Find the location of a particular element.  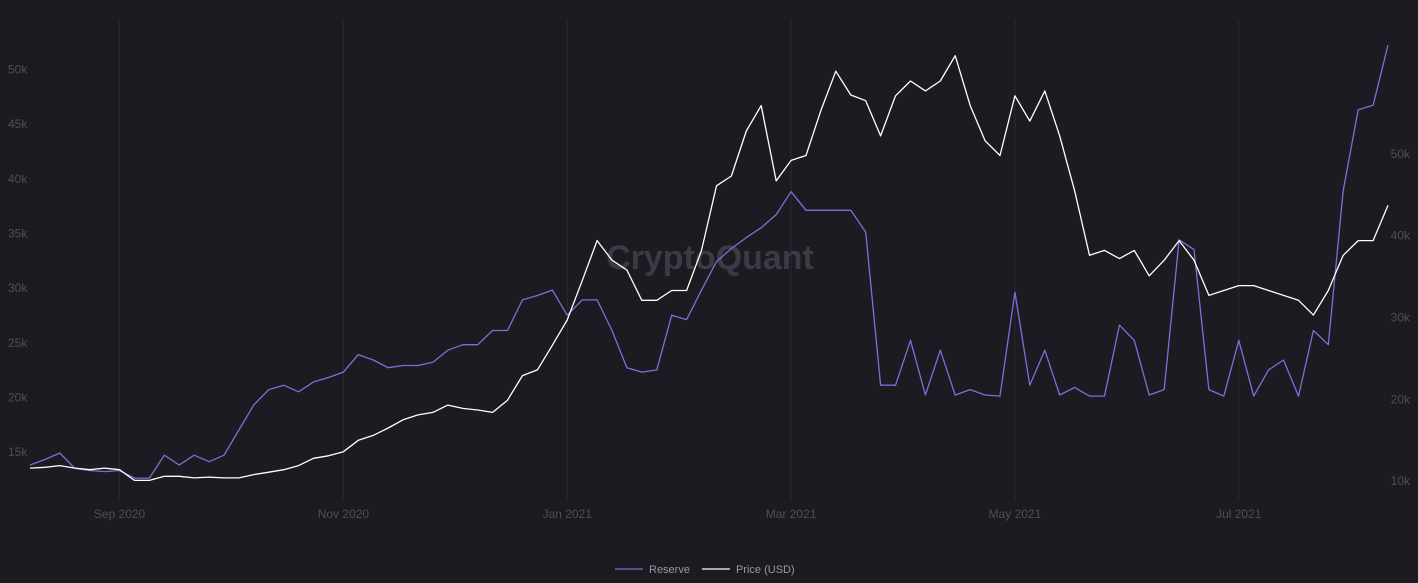

y-tick-label: 25k is located at coordinates (18, 343).